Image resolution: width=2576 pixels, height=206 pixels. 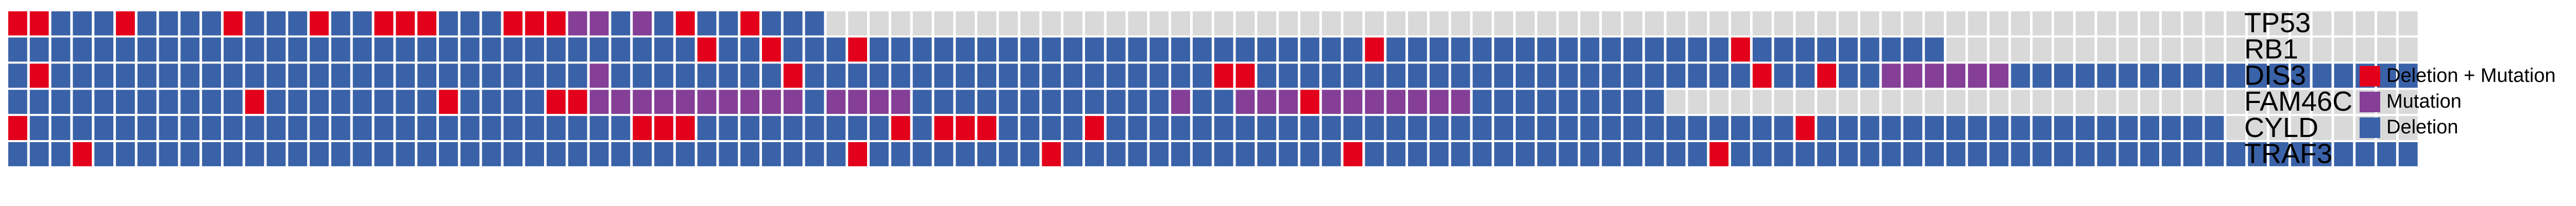 I want to click on row-dis3, so click(x=1213, y=75).